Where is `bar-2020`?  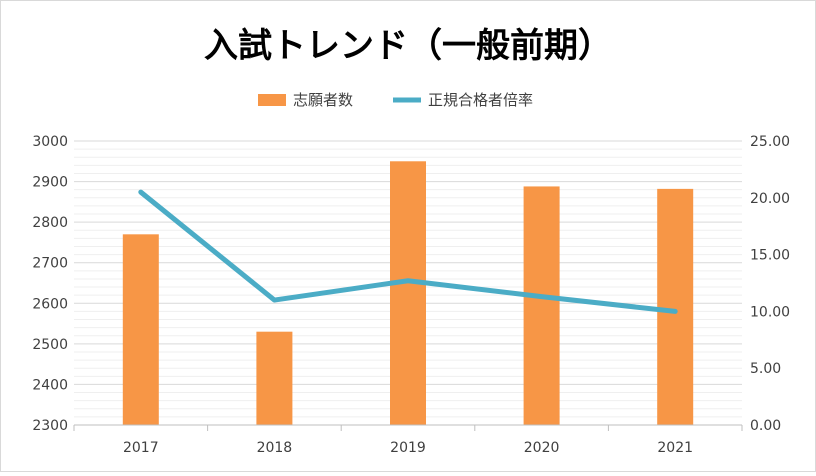
bar-2020 is located at coordinates (541, 305).